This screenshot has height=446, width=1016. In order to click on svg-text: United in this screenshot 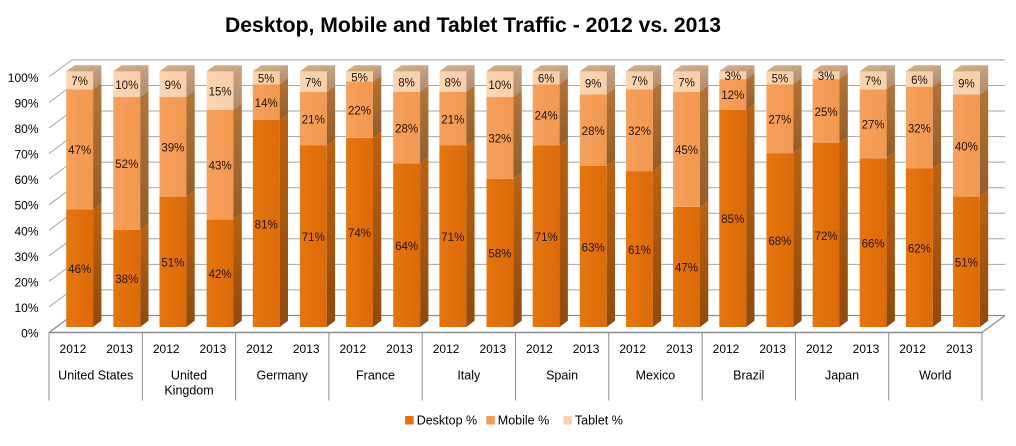, I will do `click(189, 376)`.